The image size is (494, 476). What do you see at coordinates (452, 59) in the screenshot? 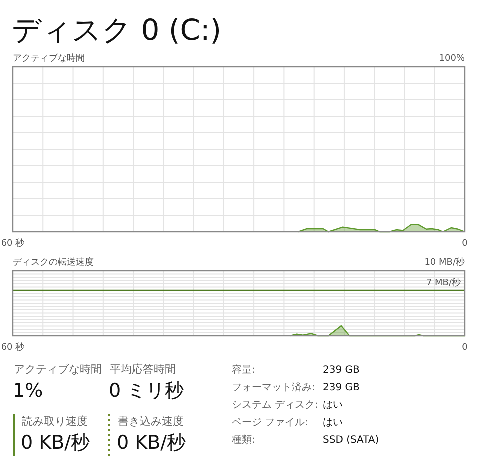
I see `text: 100%` at bounding box center [452, 59].